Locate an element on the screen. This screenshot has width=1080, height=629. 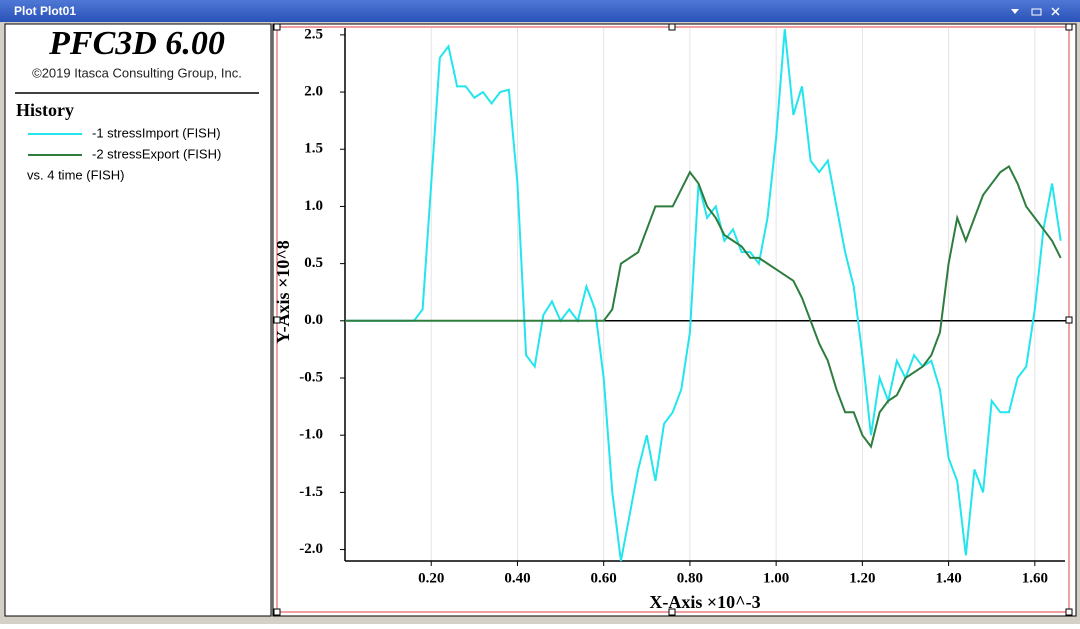
copyright: ©2019 Itasca Consulting Group, Inc. is located at coordinates (137, 72).